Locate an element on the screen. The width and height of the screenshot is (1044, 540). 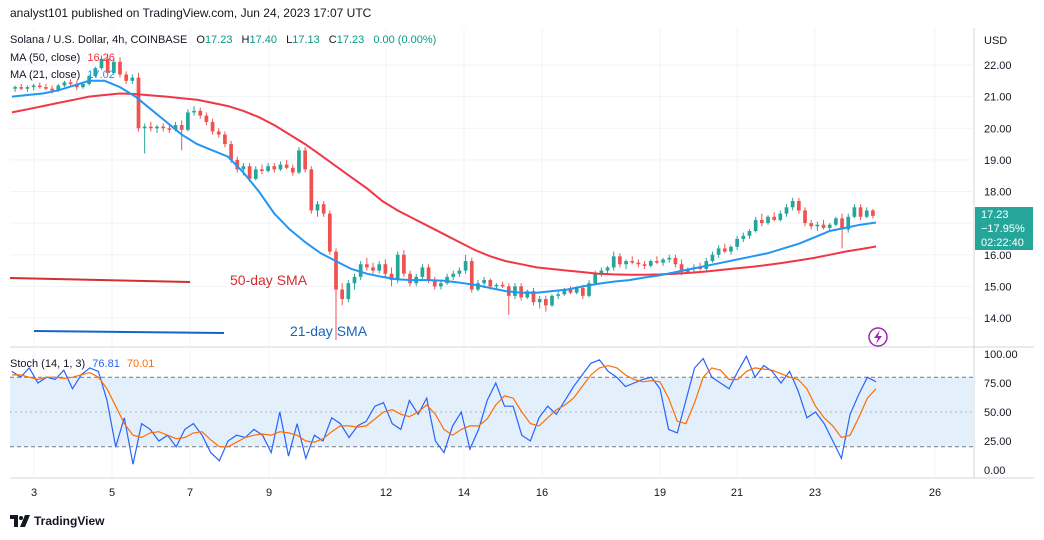
ohlc-open-label: O is located at coordinates (200, 40).